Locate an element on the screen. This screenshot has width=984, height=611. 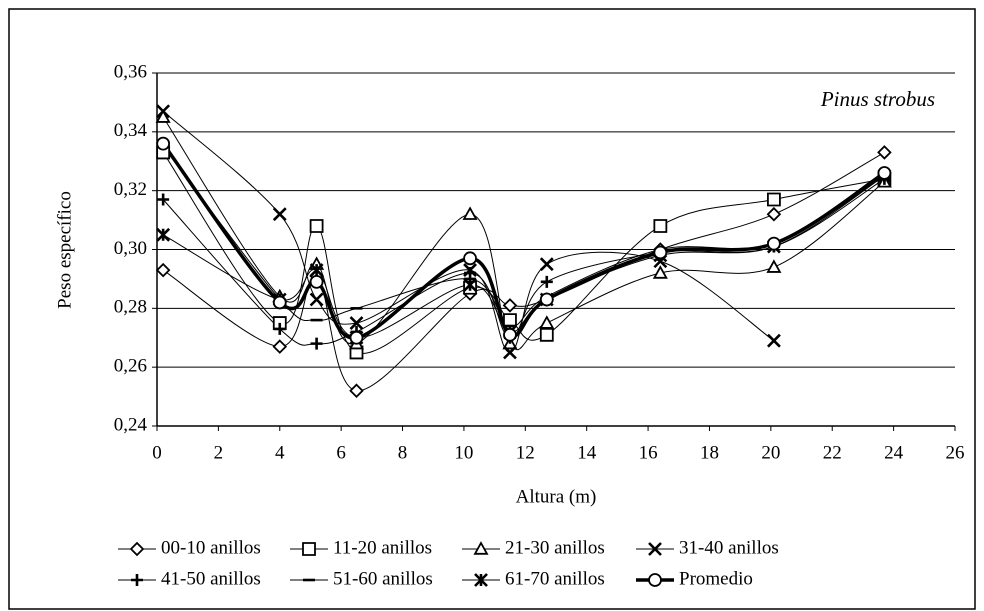
legend-item: Promedio is located at coordinates (694, 578).